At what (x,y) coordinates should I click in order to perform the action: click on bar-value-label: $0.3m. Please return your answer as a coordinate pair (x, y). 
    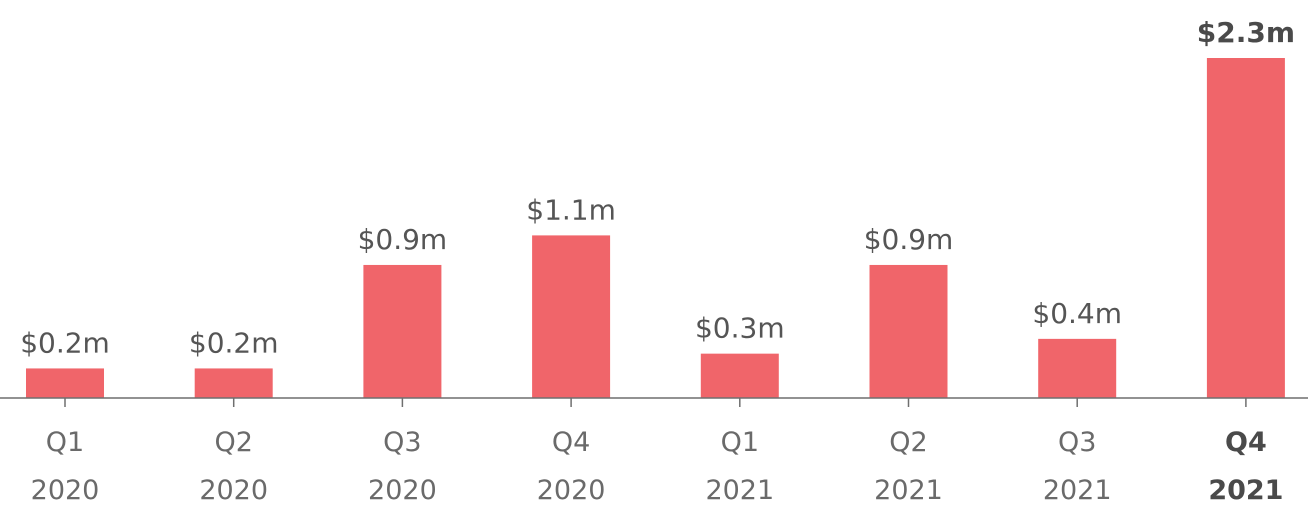
    Looking at the image, I should click on (740, 328).